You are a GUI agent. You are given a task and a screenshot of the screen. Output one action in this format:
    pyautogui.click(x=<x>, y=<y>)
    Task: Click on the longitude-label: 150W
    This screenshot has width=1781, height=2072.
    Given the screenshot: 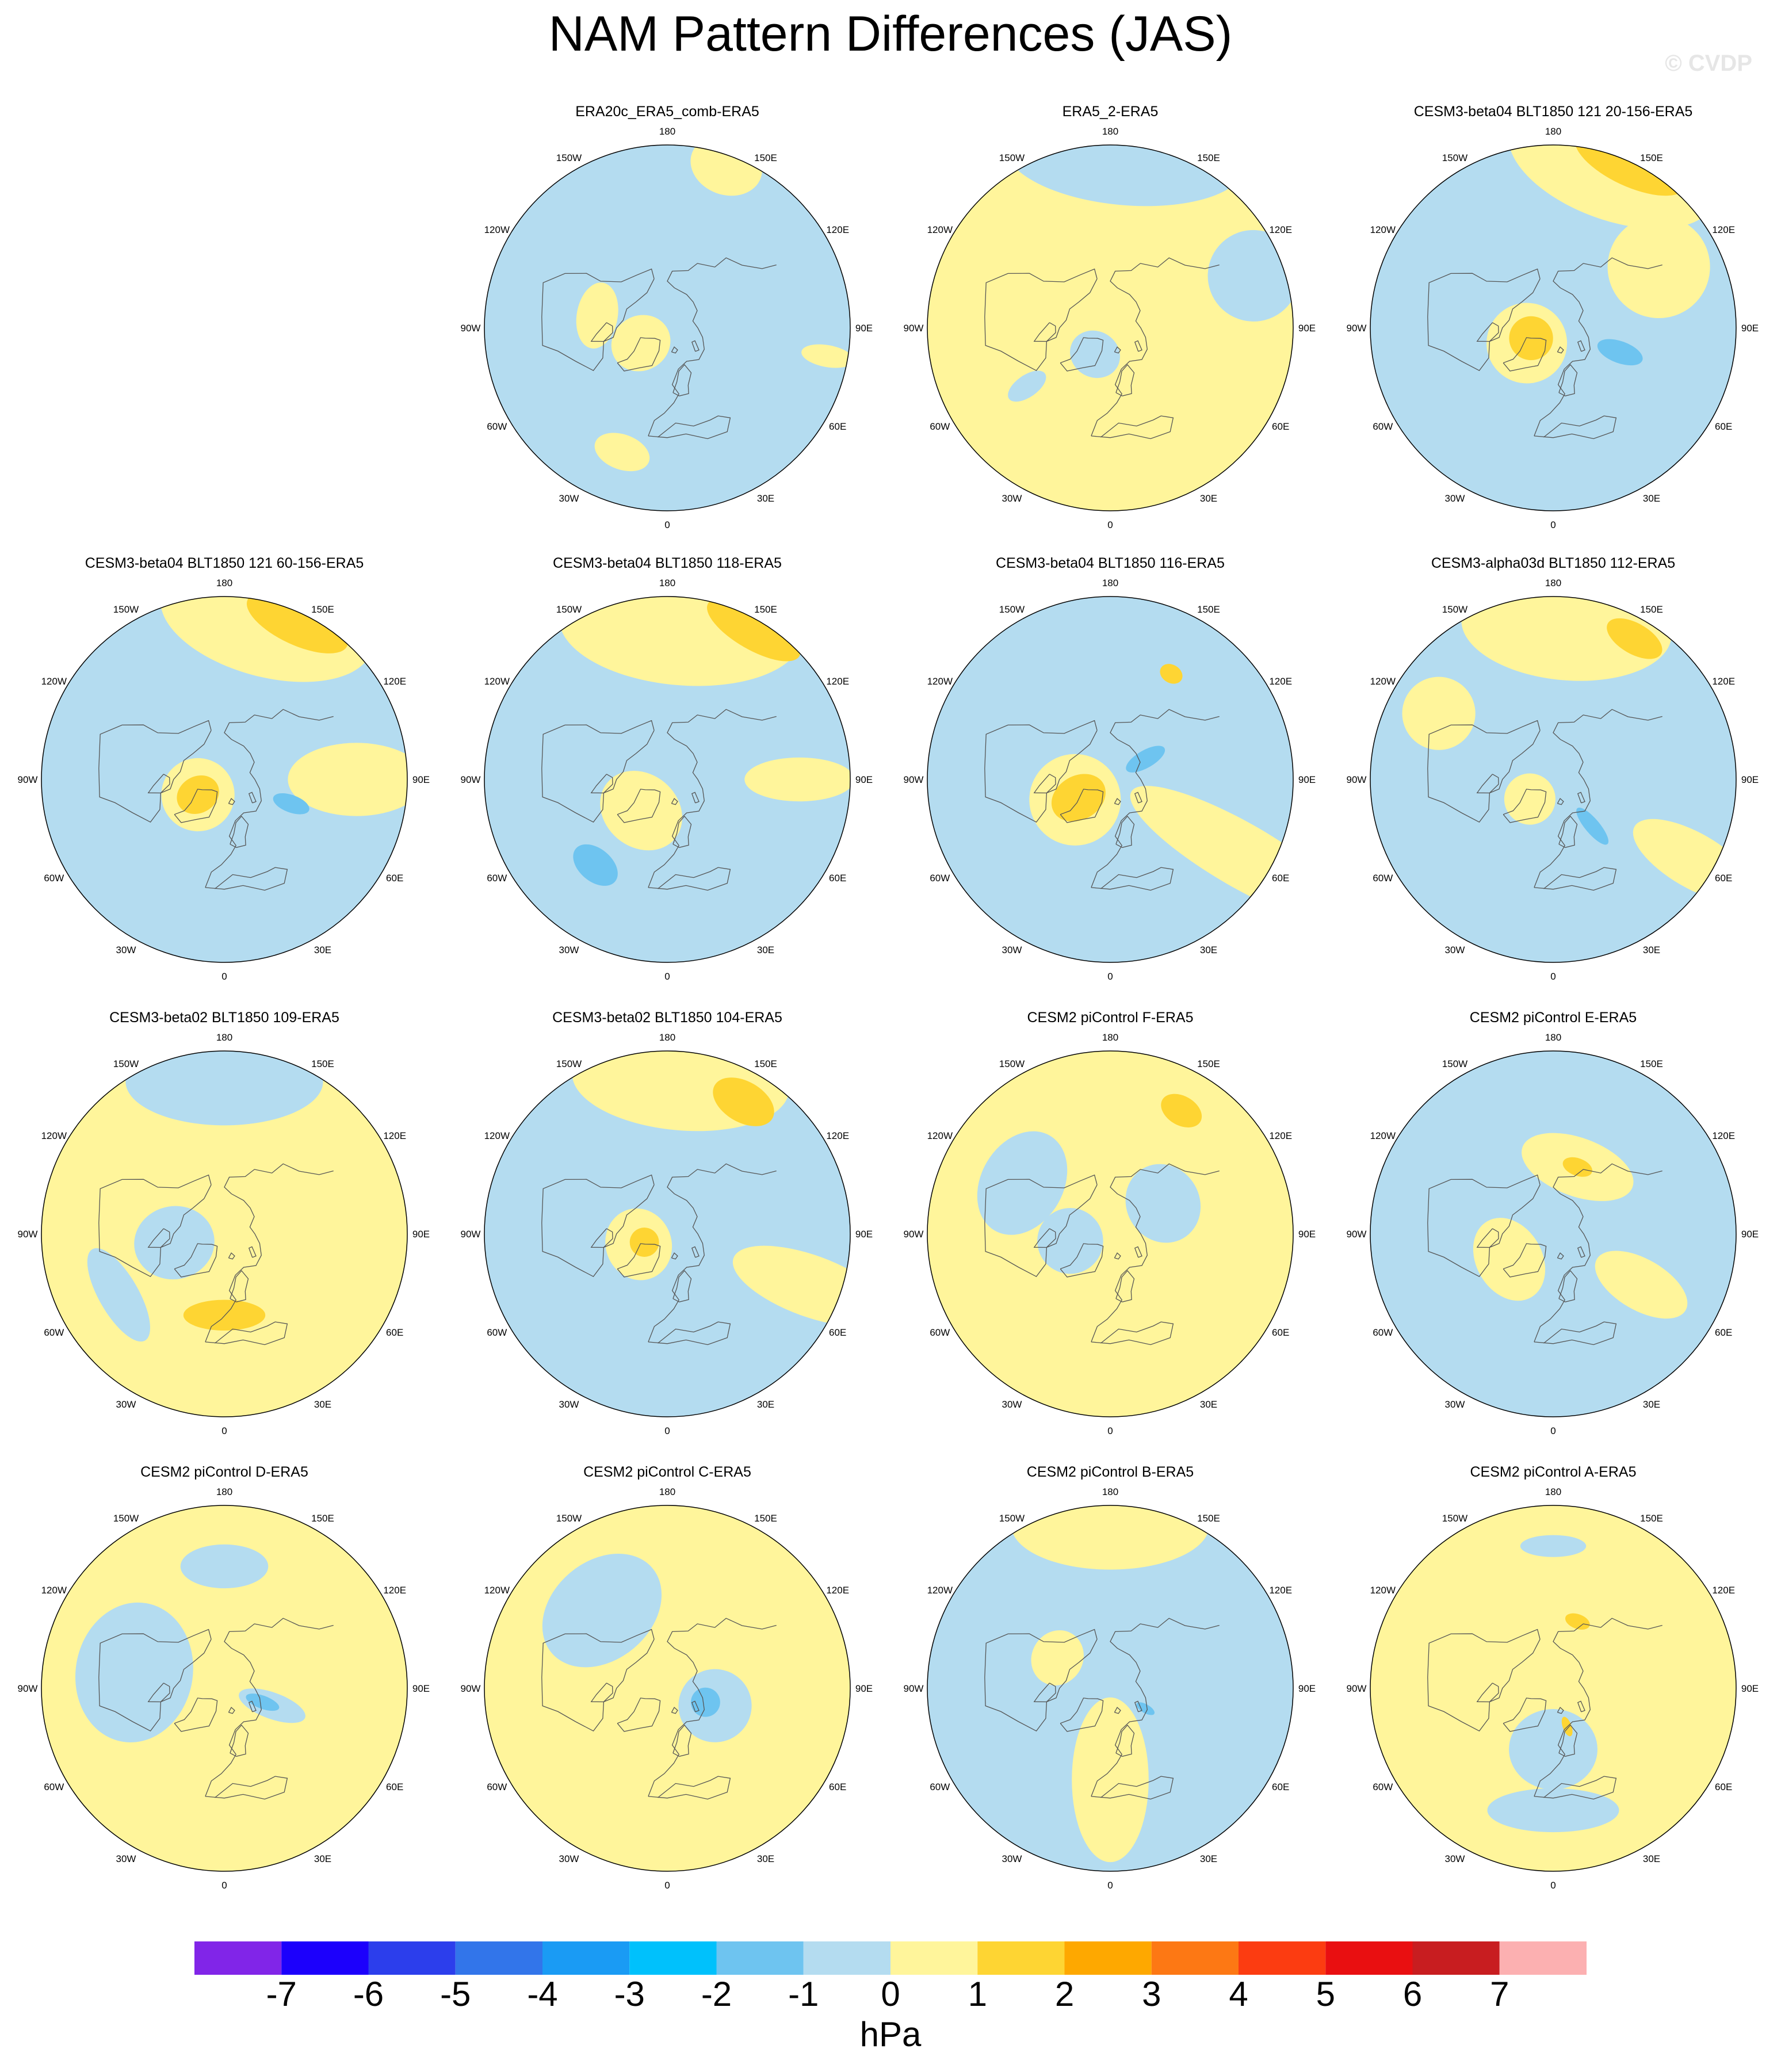 What is the action you would take?
    pyautogui.click(x=1454, y=157)
    